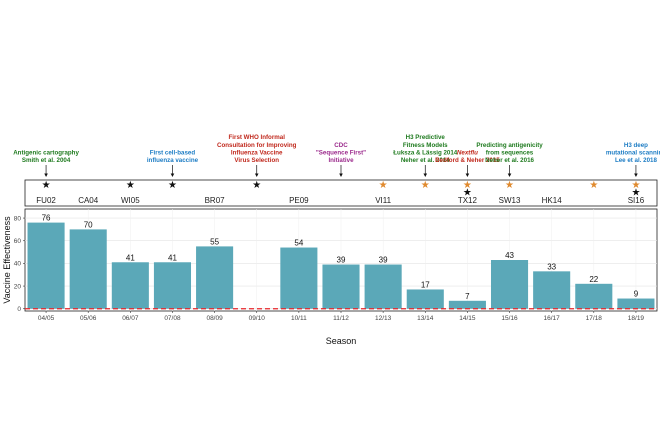 The image size is (660, 445). What do you see at coordinates (383, 200) in the screenshot?
I see `strain-label: VI11` at bounding box center [383, 200].